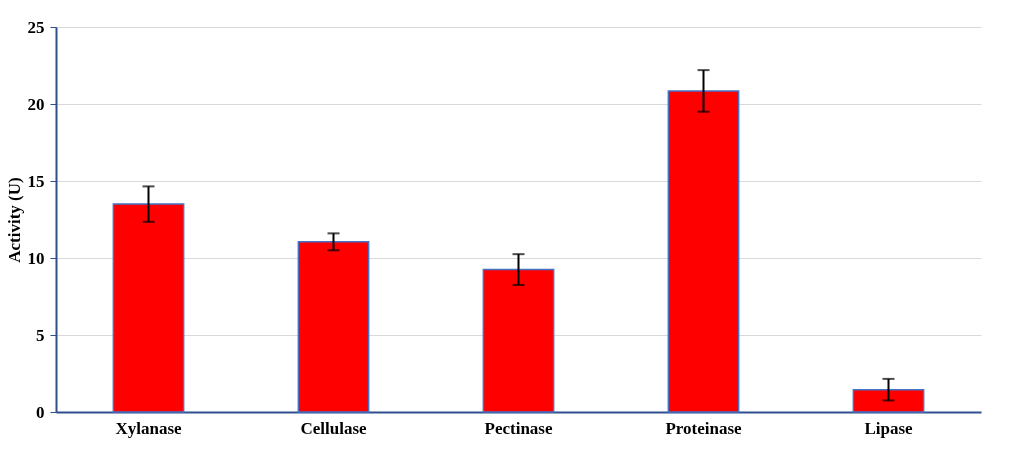  Describe the element at coordinates (14, 220) in the screenshot. I see `y-axis-title: Activity (U)` at that location.